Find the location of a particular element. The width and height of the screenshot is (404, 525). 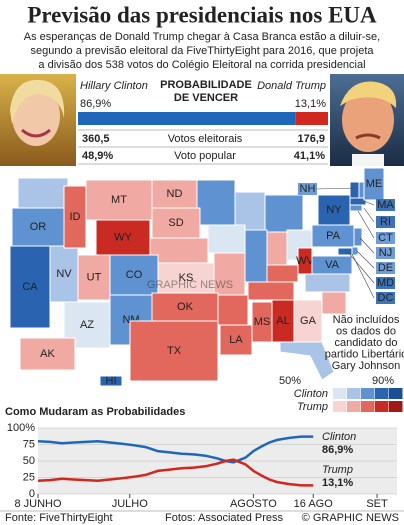

candidate-name: Donald Trump is located at coordinates (291, 86).